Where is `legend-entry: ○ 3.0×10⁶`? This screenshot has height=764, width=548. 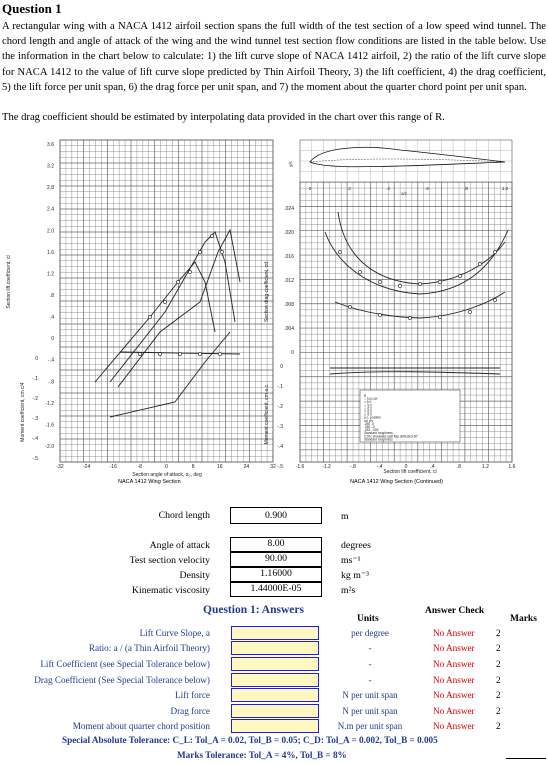 legend-entry: ○ 3.0×10⁶ is located at coordinates (371, 399).